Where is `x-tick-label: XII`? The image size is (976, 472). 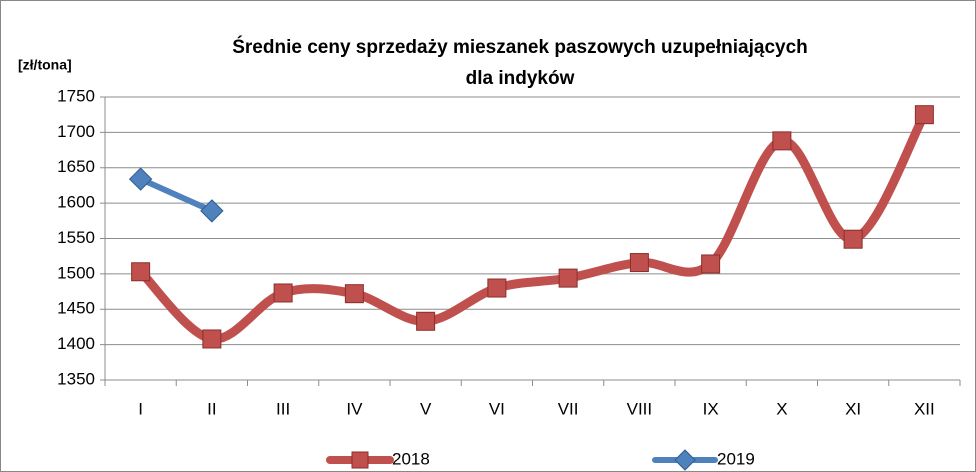 x-tick-label: XII is located at coordinates (924, 408).